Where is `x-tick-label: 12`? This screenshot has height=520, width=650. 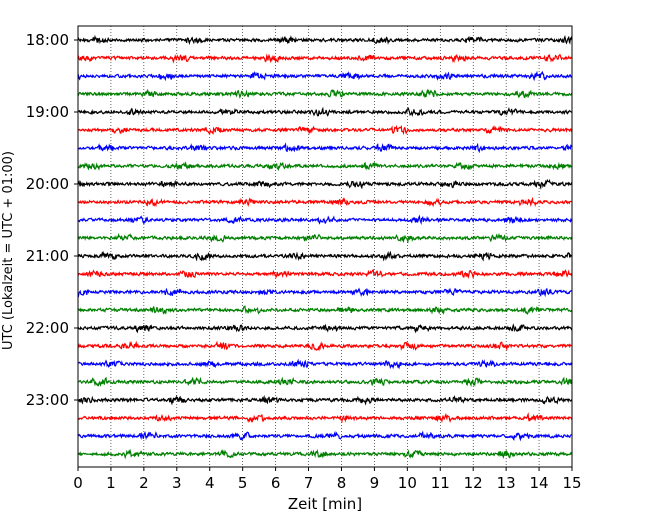 x-tick-label: 12 is located at coordinates (473, 483).